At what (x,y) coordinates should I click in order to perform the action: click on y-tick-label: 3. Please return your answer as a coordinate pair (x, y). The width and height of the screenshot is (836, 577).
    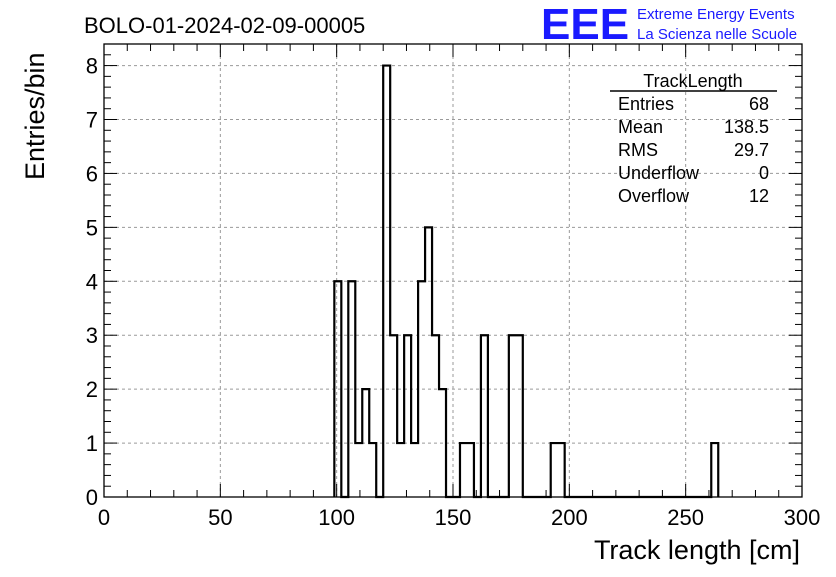
    Looking at the image, I should click on (92, 335).